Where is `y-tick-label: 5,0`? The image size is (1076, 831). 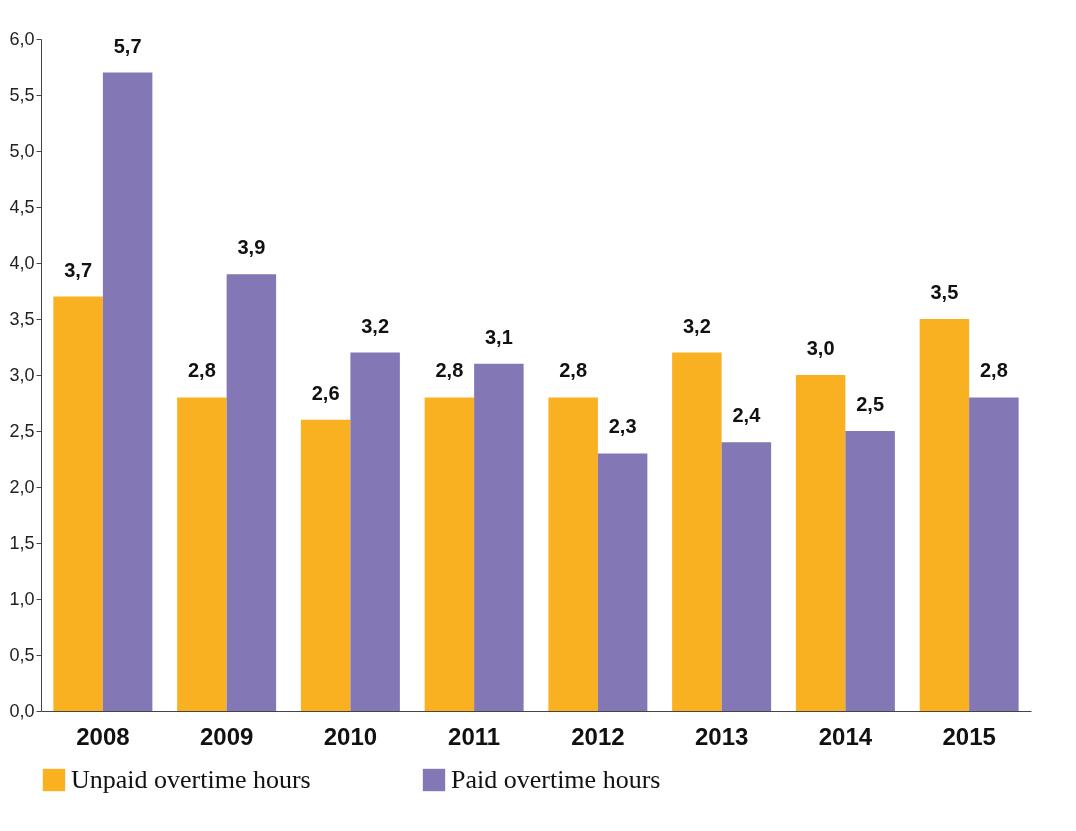 y-tick-label: 5,0 is located at coordinates (22, 150).